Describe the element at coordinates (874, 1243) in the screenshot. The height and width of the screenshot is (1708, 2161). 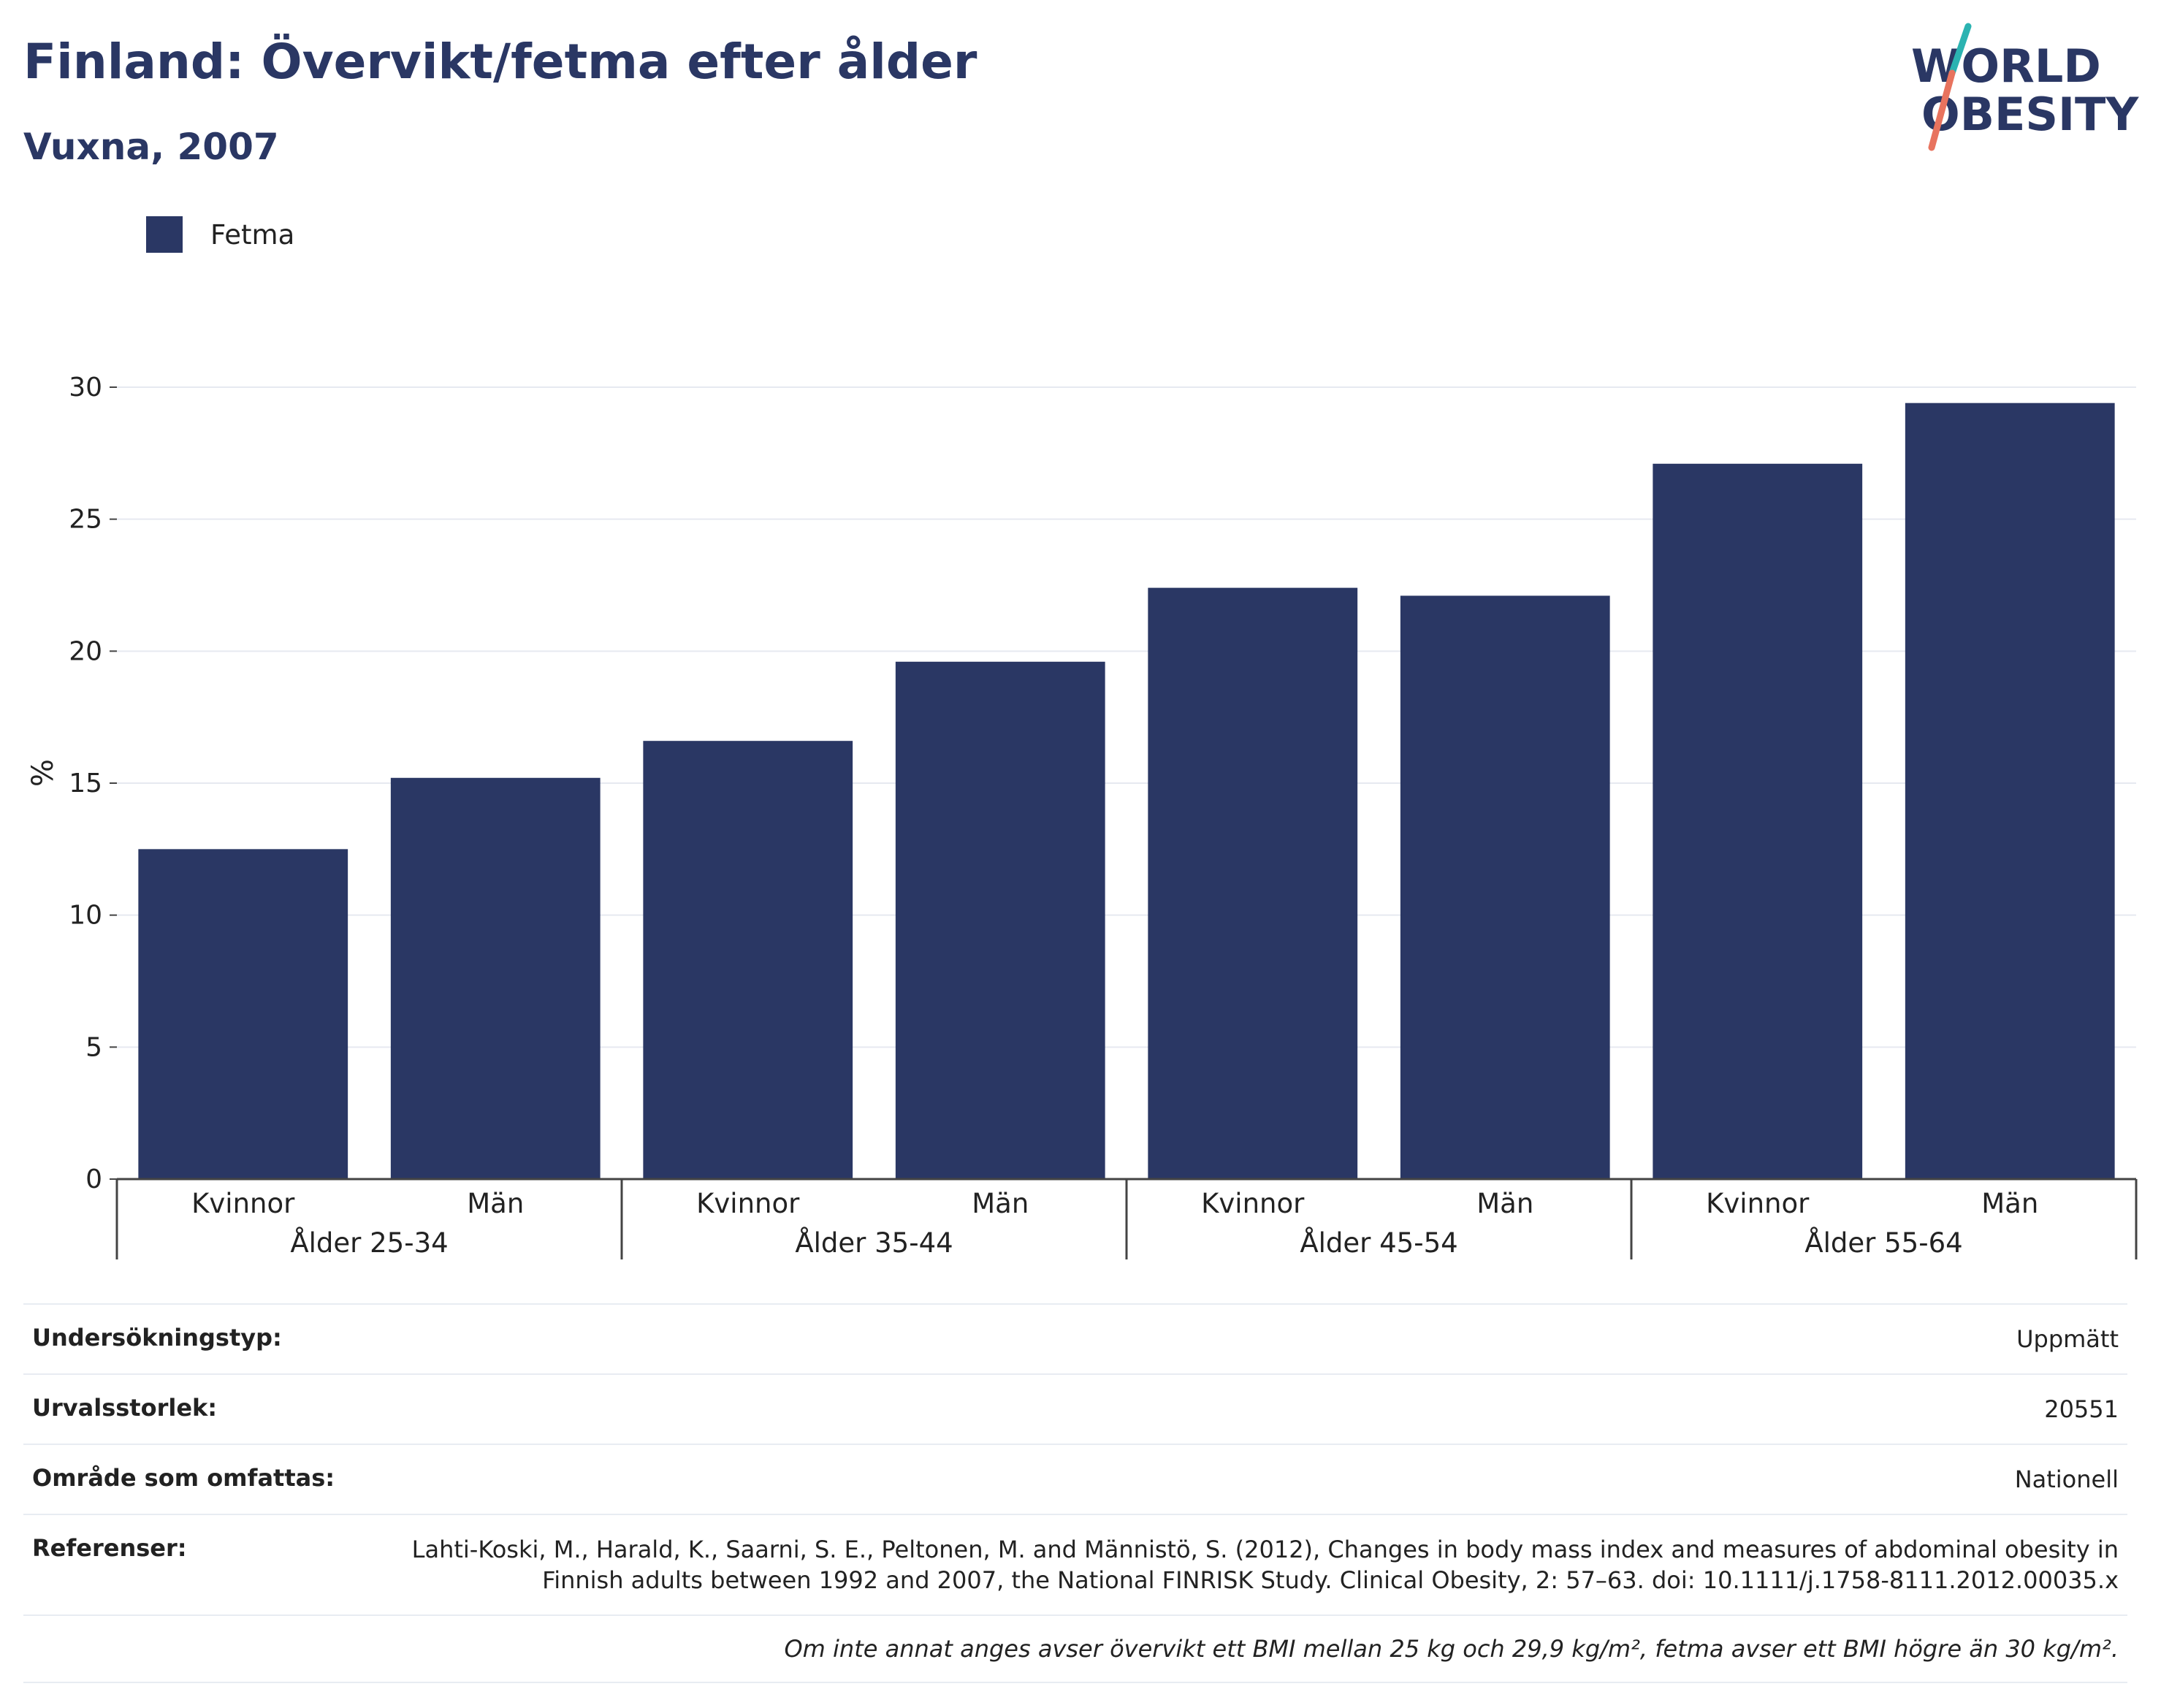
I see `x-group-label: Ålder 35-44` at that location.